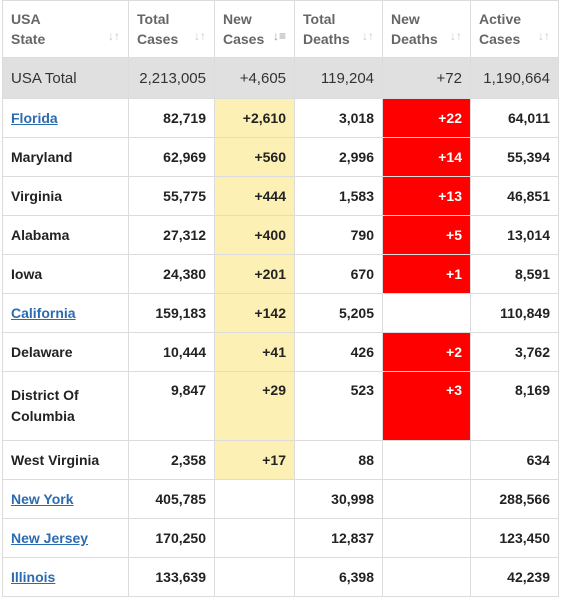  What do you see at coordinates (338, 313) in the screenshot?
I see `total-deaths-cell: 5,205` at bounding box center [338, 313].